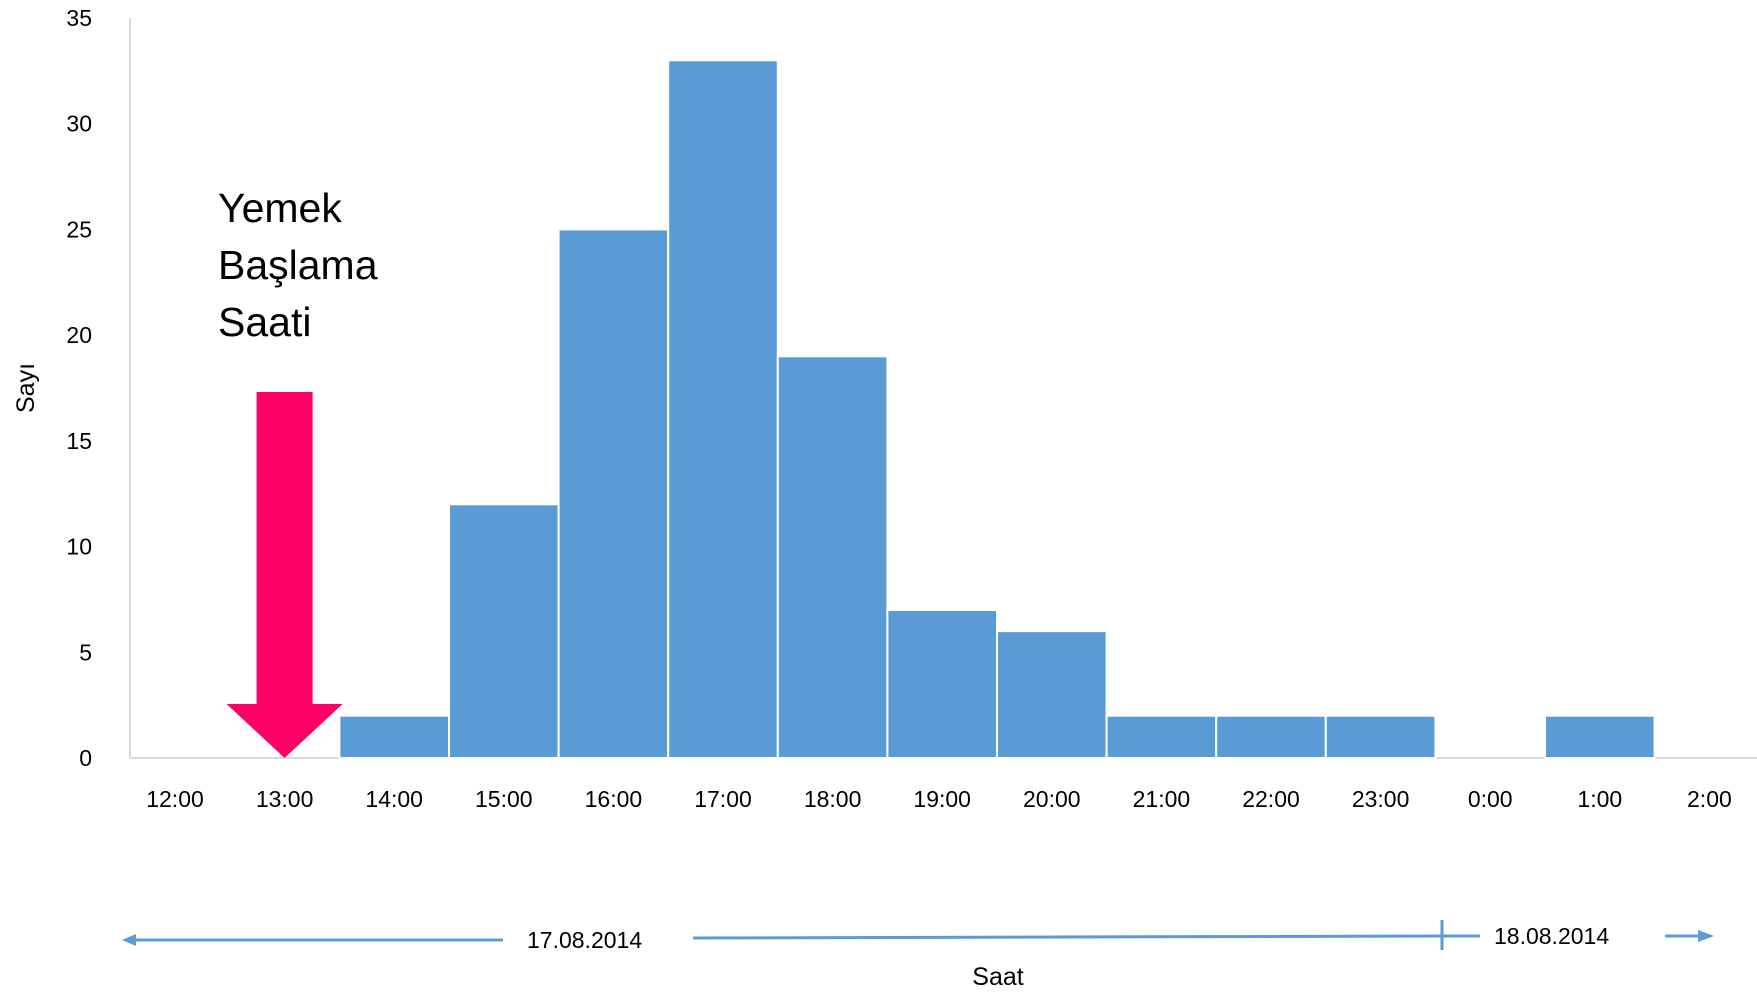 Image resolution: width=1757 pixels, height=994 pixels. I want to click on y-tick-label: 35, so click(79, 18).